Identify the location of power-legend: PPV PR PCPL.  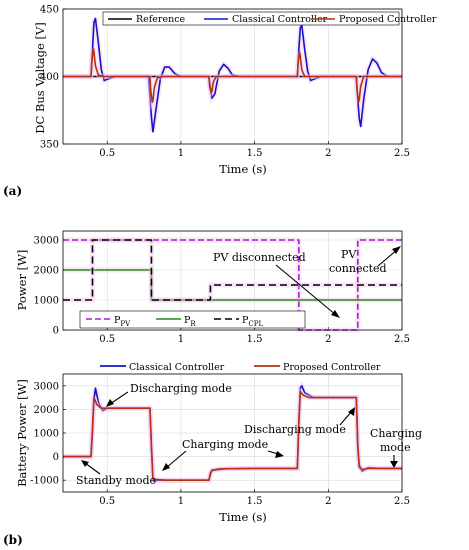
(192, 319).